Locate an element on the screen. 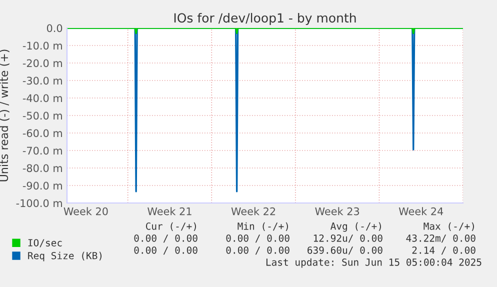 The height and width of the screenshot is (287, 497). text: Last update: Sun Jun 15 05:00:04 2025 is located at coordinates (374, 263).